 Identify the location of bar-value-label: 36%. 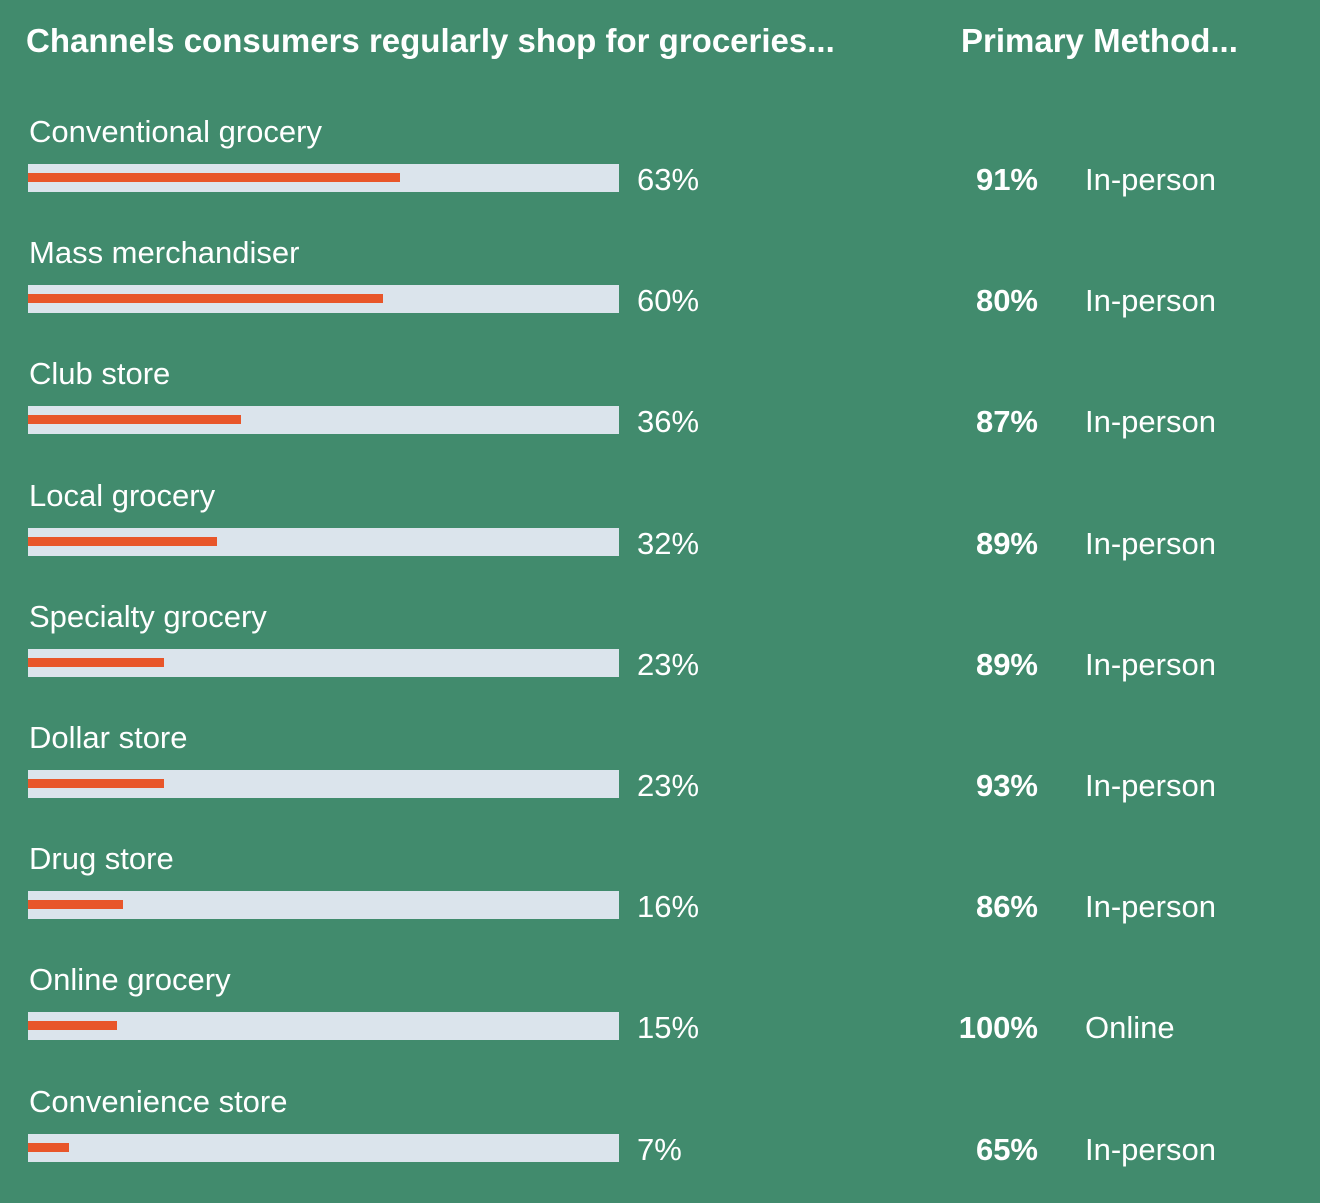
(668, 422).